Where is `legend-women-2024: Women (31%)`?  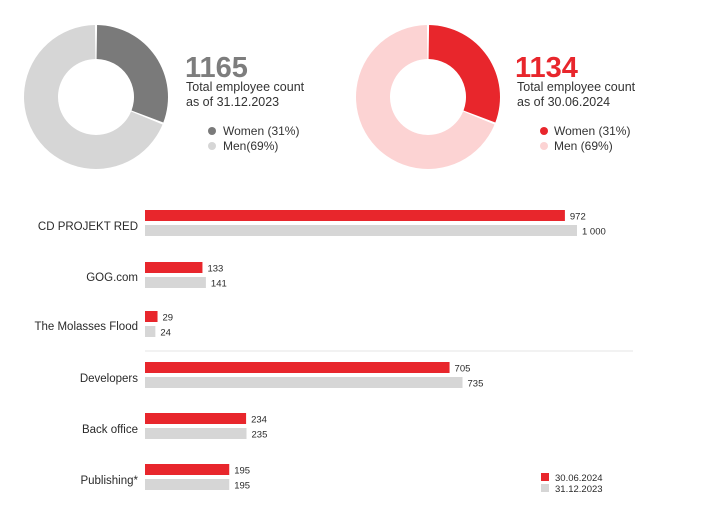
legend-women-2024: Women (31%) is located at coordinates (592, 131).